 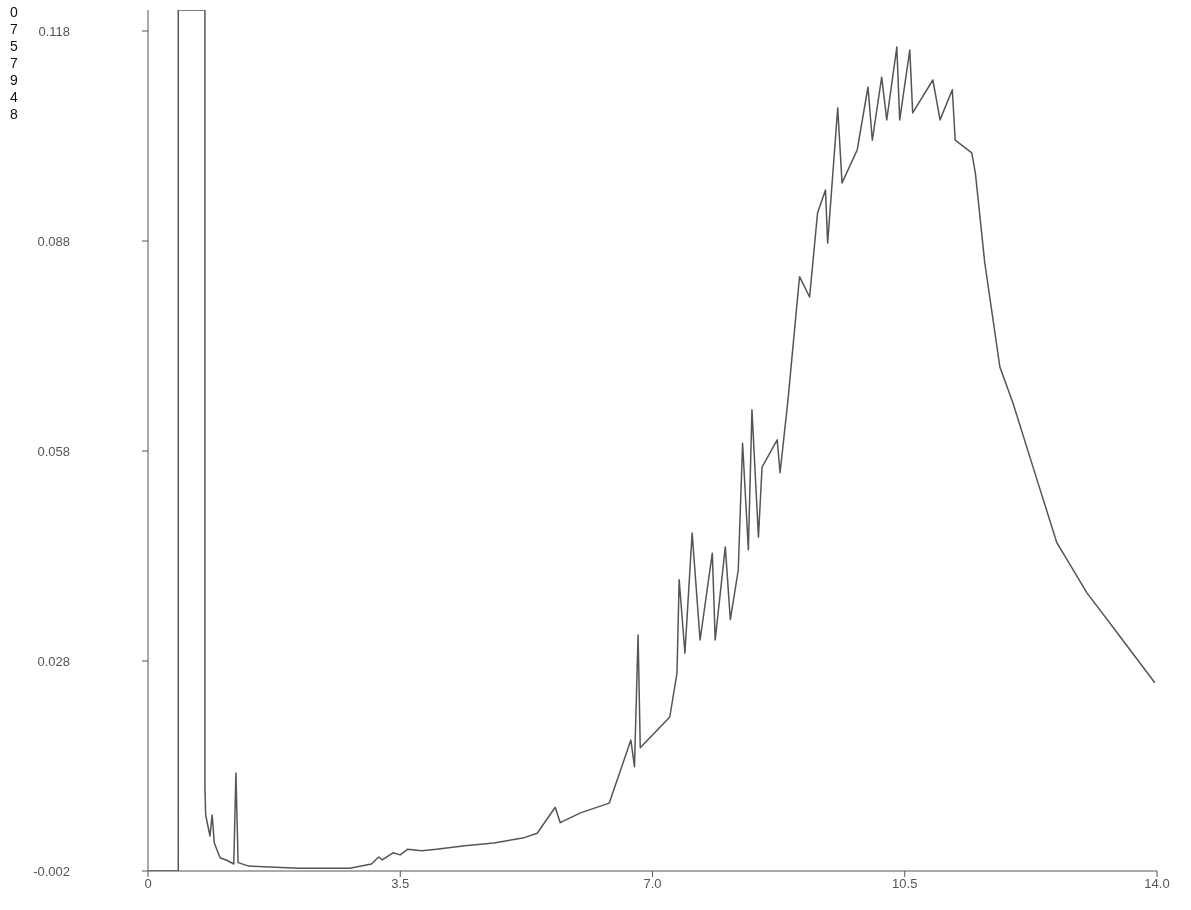 I want to click on text: 0757948, so click(x=14, y=63).